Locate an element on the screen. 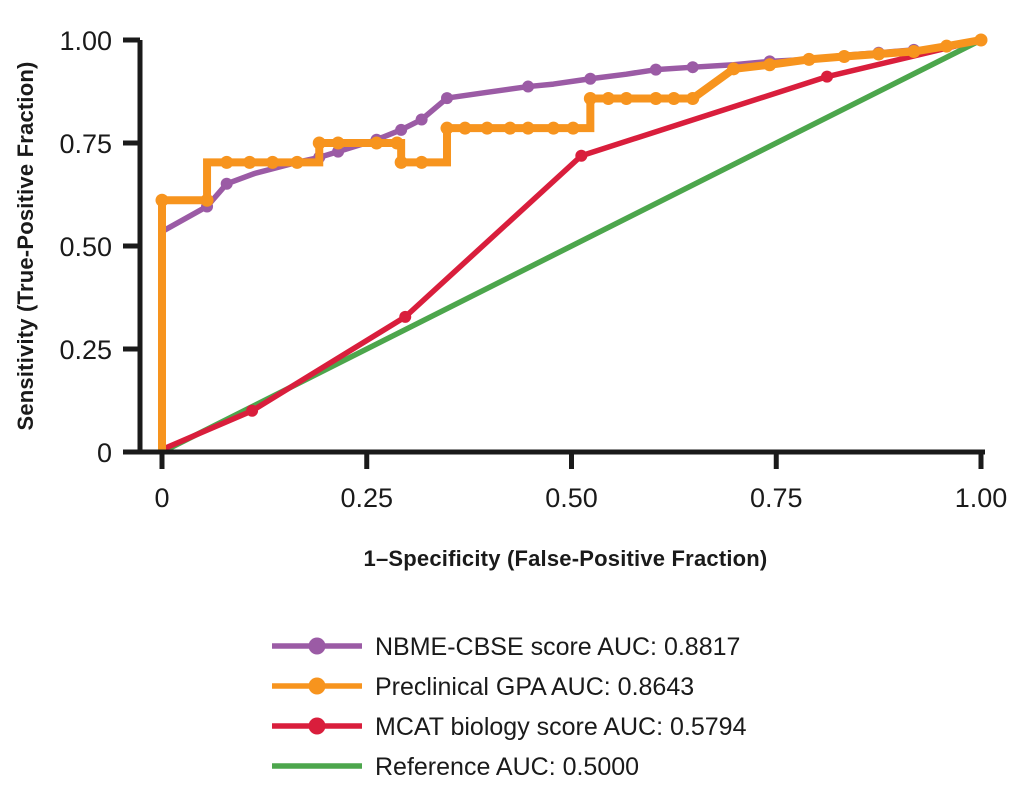  legend-item: NBME-CBSE score AUC: 0.8817 is located at coordinates (506, 647).